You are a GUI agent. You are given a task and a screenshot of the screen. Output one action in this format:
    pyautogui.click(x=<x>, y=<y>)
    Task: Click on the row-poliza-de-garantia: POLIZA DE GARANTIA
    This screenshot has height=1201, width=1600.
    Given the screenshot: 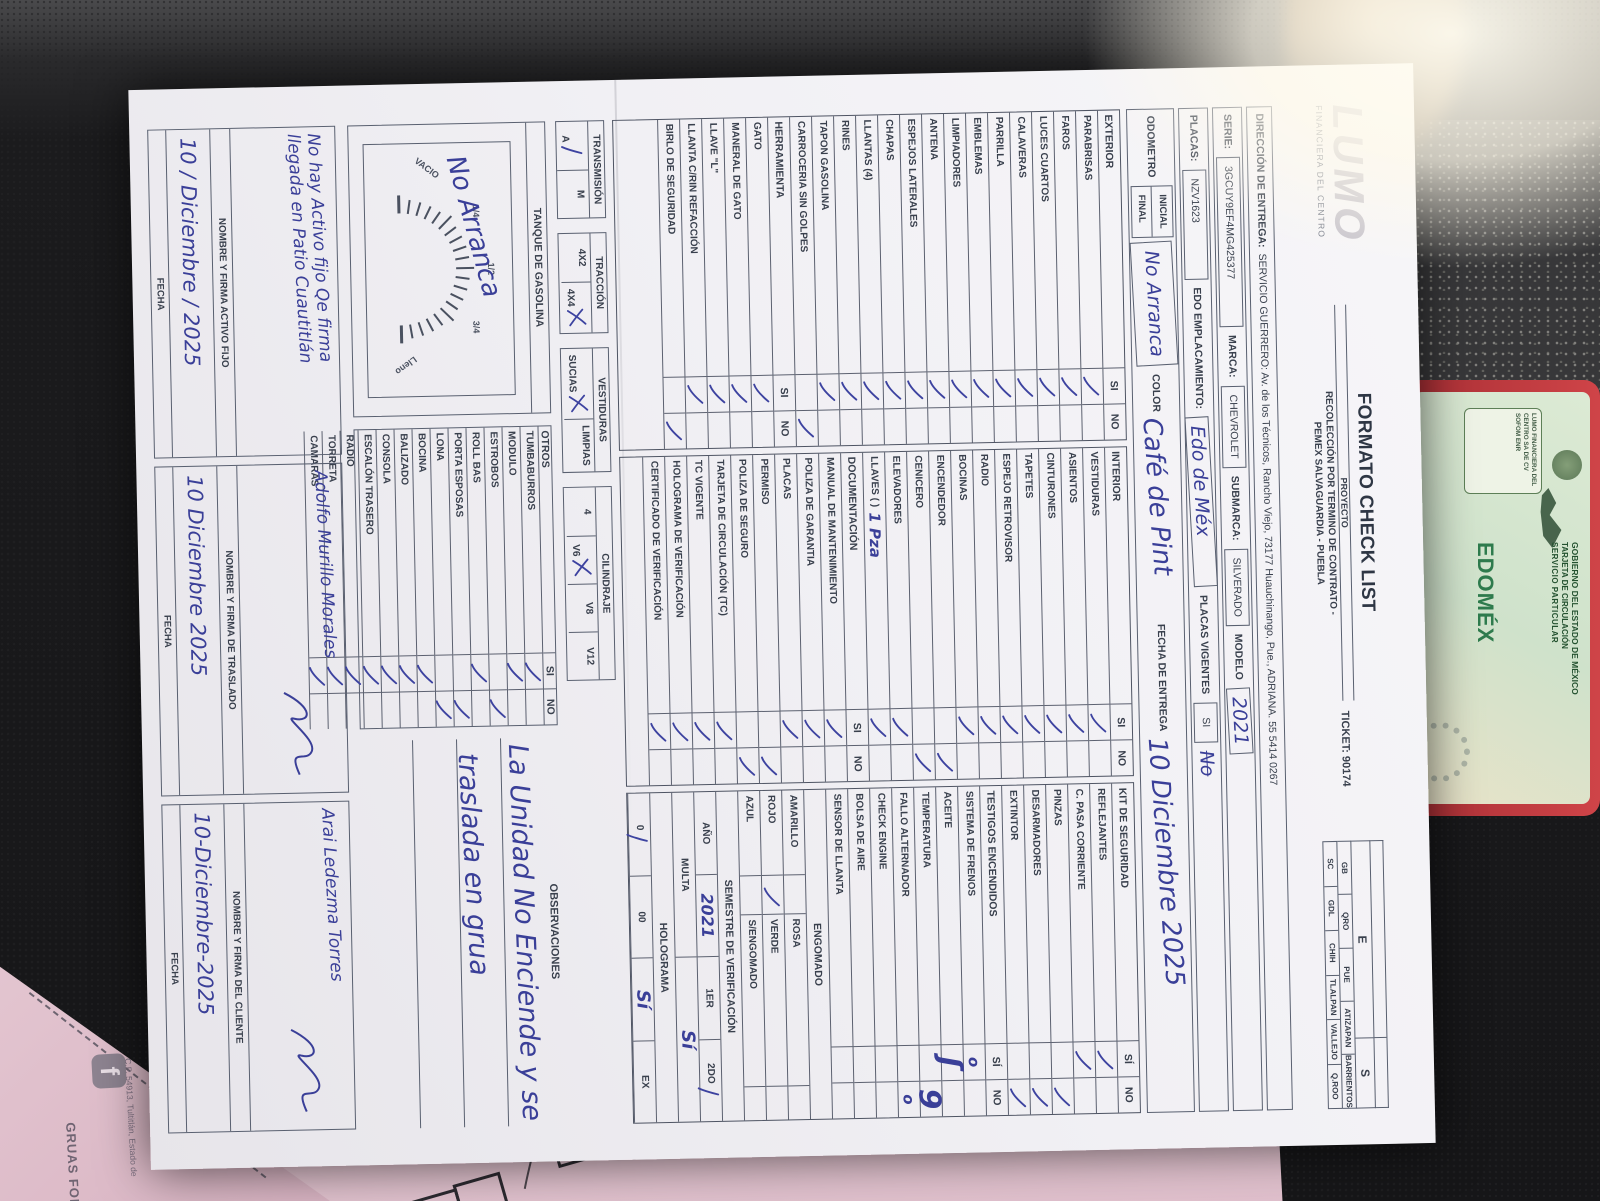 What is the action you would take?
    pyautogui.click(x=810, y=618)
    